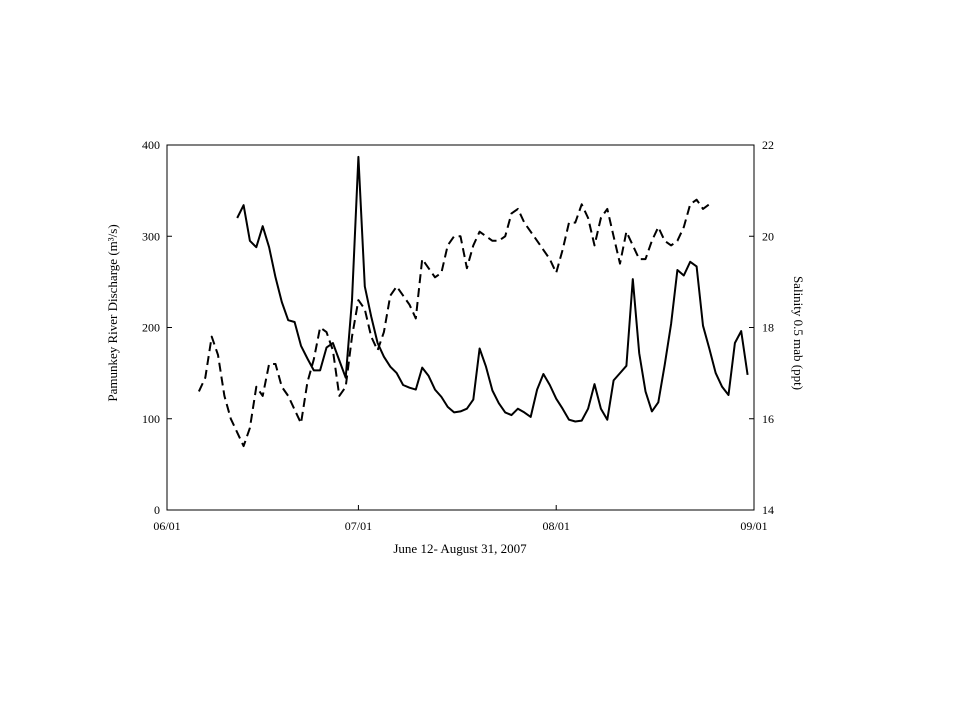  I want to click on left-y-tick-label: 200, so click(151, 328).